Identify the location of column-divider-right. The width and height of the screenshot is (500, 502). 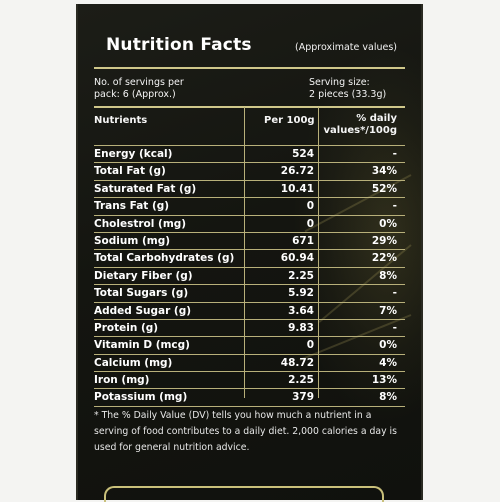
(318, 252).